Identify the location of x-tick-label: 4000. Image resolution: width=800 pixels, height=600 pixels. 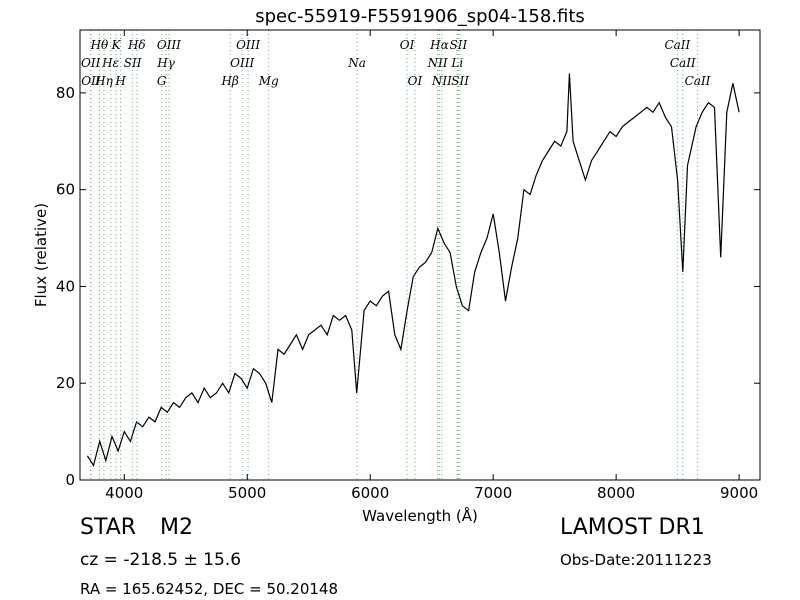
(124, 493).